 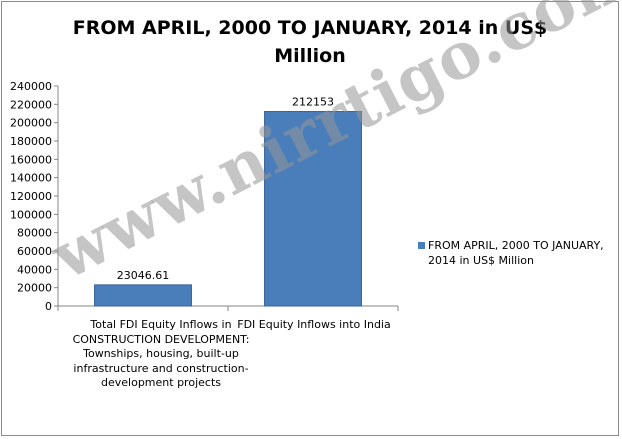 What do you see at coordinates (34, 233) in the screenshot?
I see `y-tick-label: 80000` at bounding box center [34, 233].